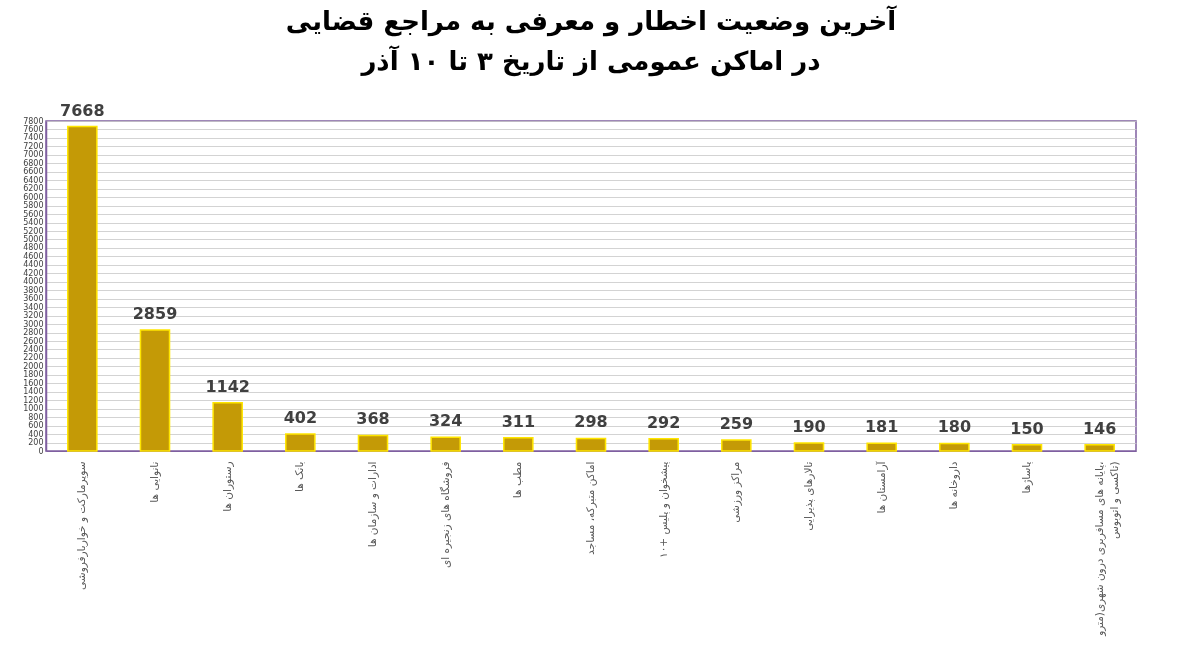 The height and width of the screenshot is (666, 1197). Describe the element at coordinates (154, 482) in the screenshot. I see `x-tick-label: نانوایی ها` at that location.